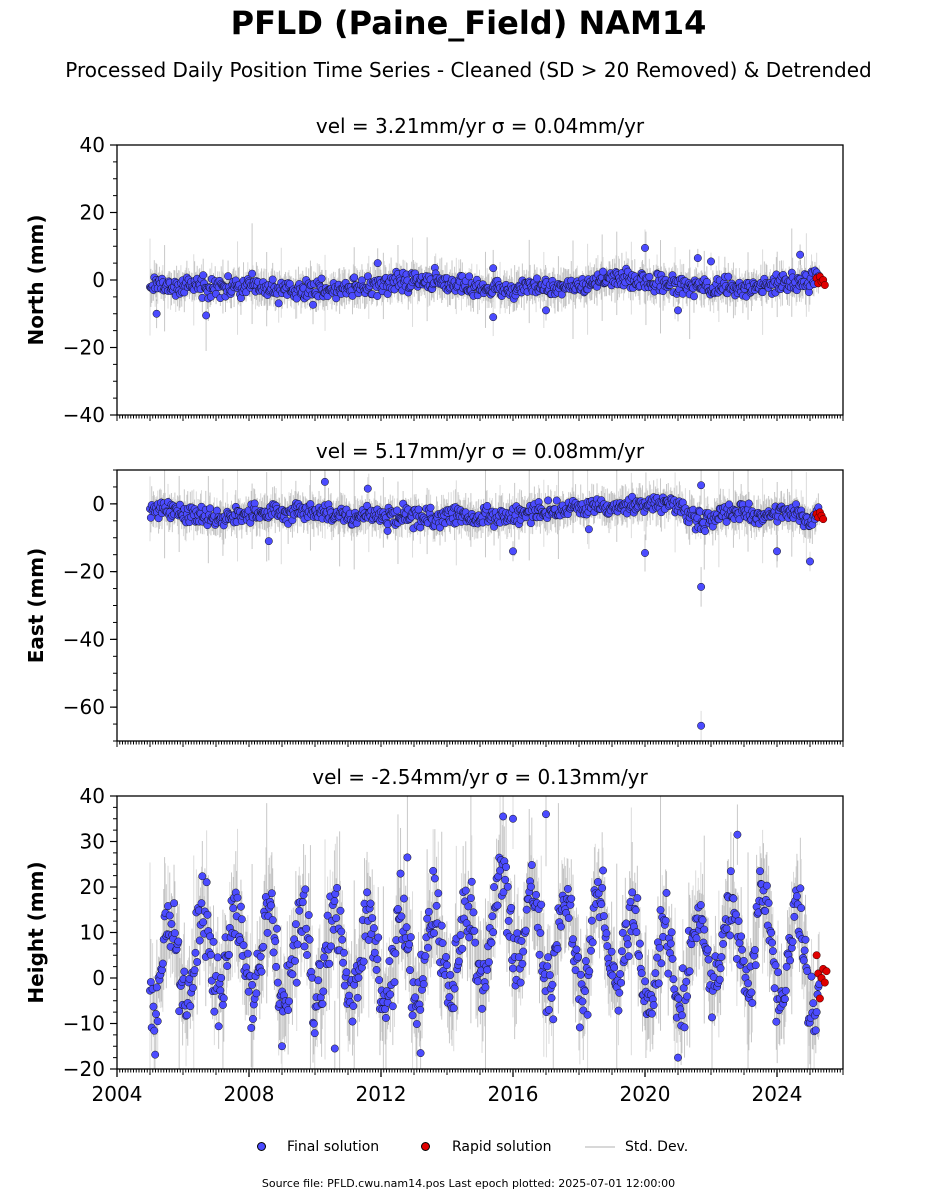 This screenshot has width=937, height=1200. Describe the element at coordinates (84, 572) in the screenshot. I see `y-tick-label: −20` at that location.